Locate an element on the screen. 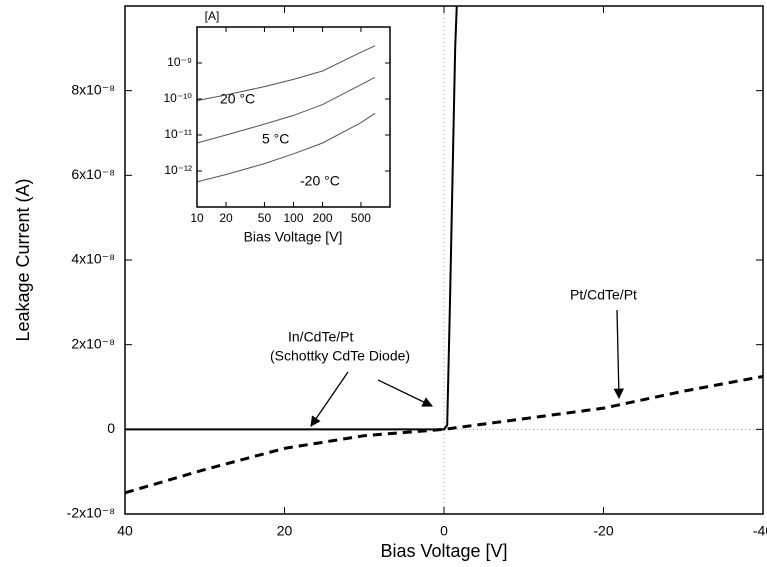 This screenshot has height=567, width=767. inset-background is located at coordinates (293, 117).